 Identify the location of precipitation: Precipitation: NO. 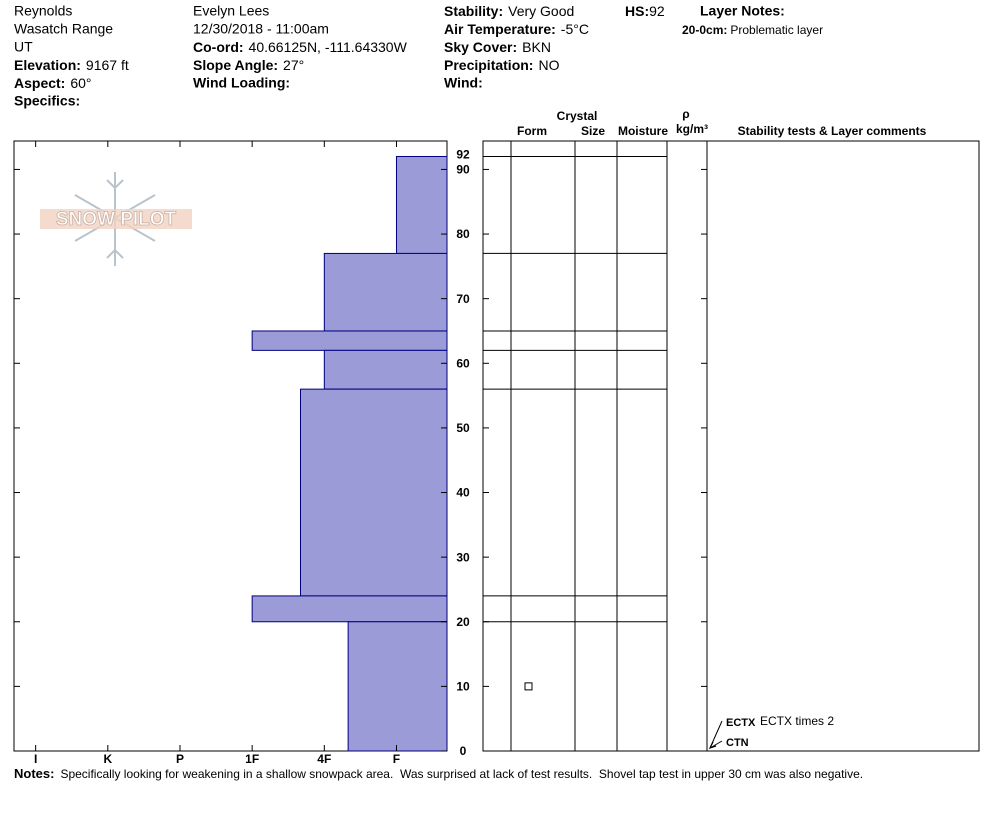
(502, 65).